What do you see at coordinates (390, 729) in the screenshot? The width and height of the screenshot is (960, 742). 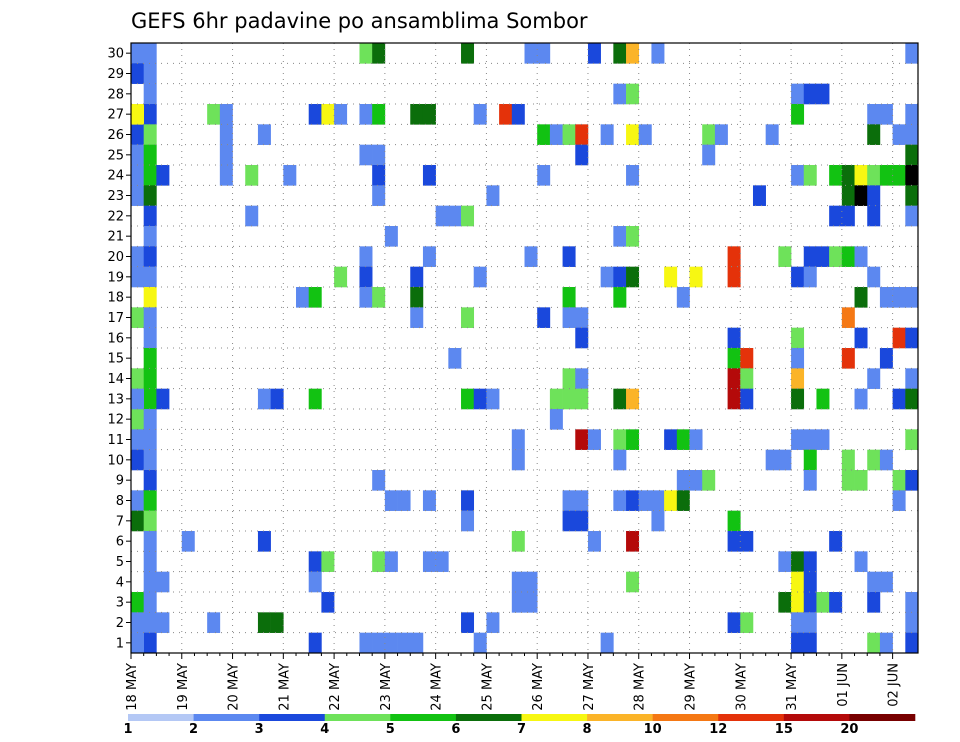 I see `legend-tick-label: 5` at bounding box center [390, 729].